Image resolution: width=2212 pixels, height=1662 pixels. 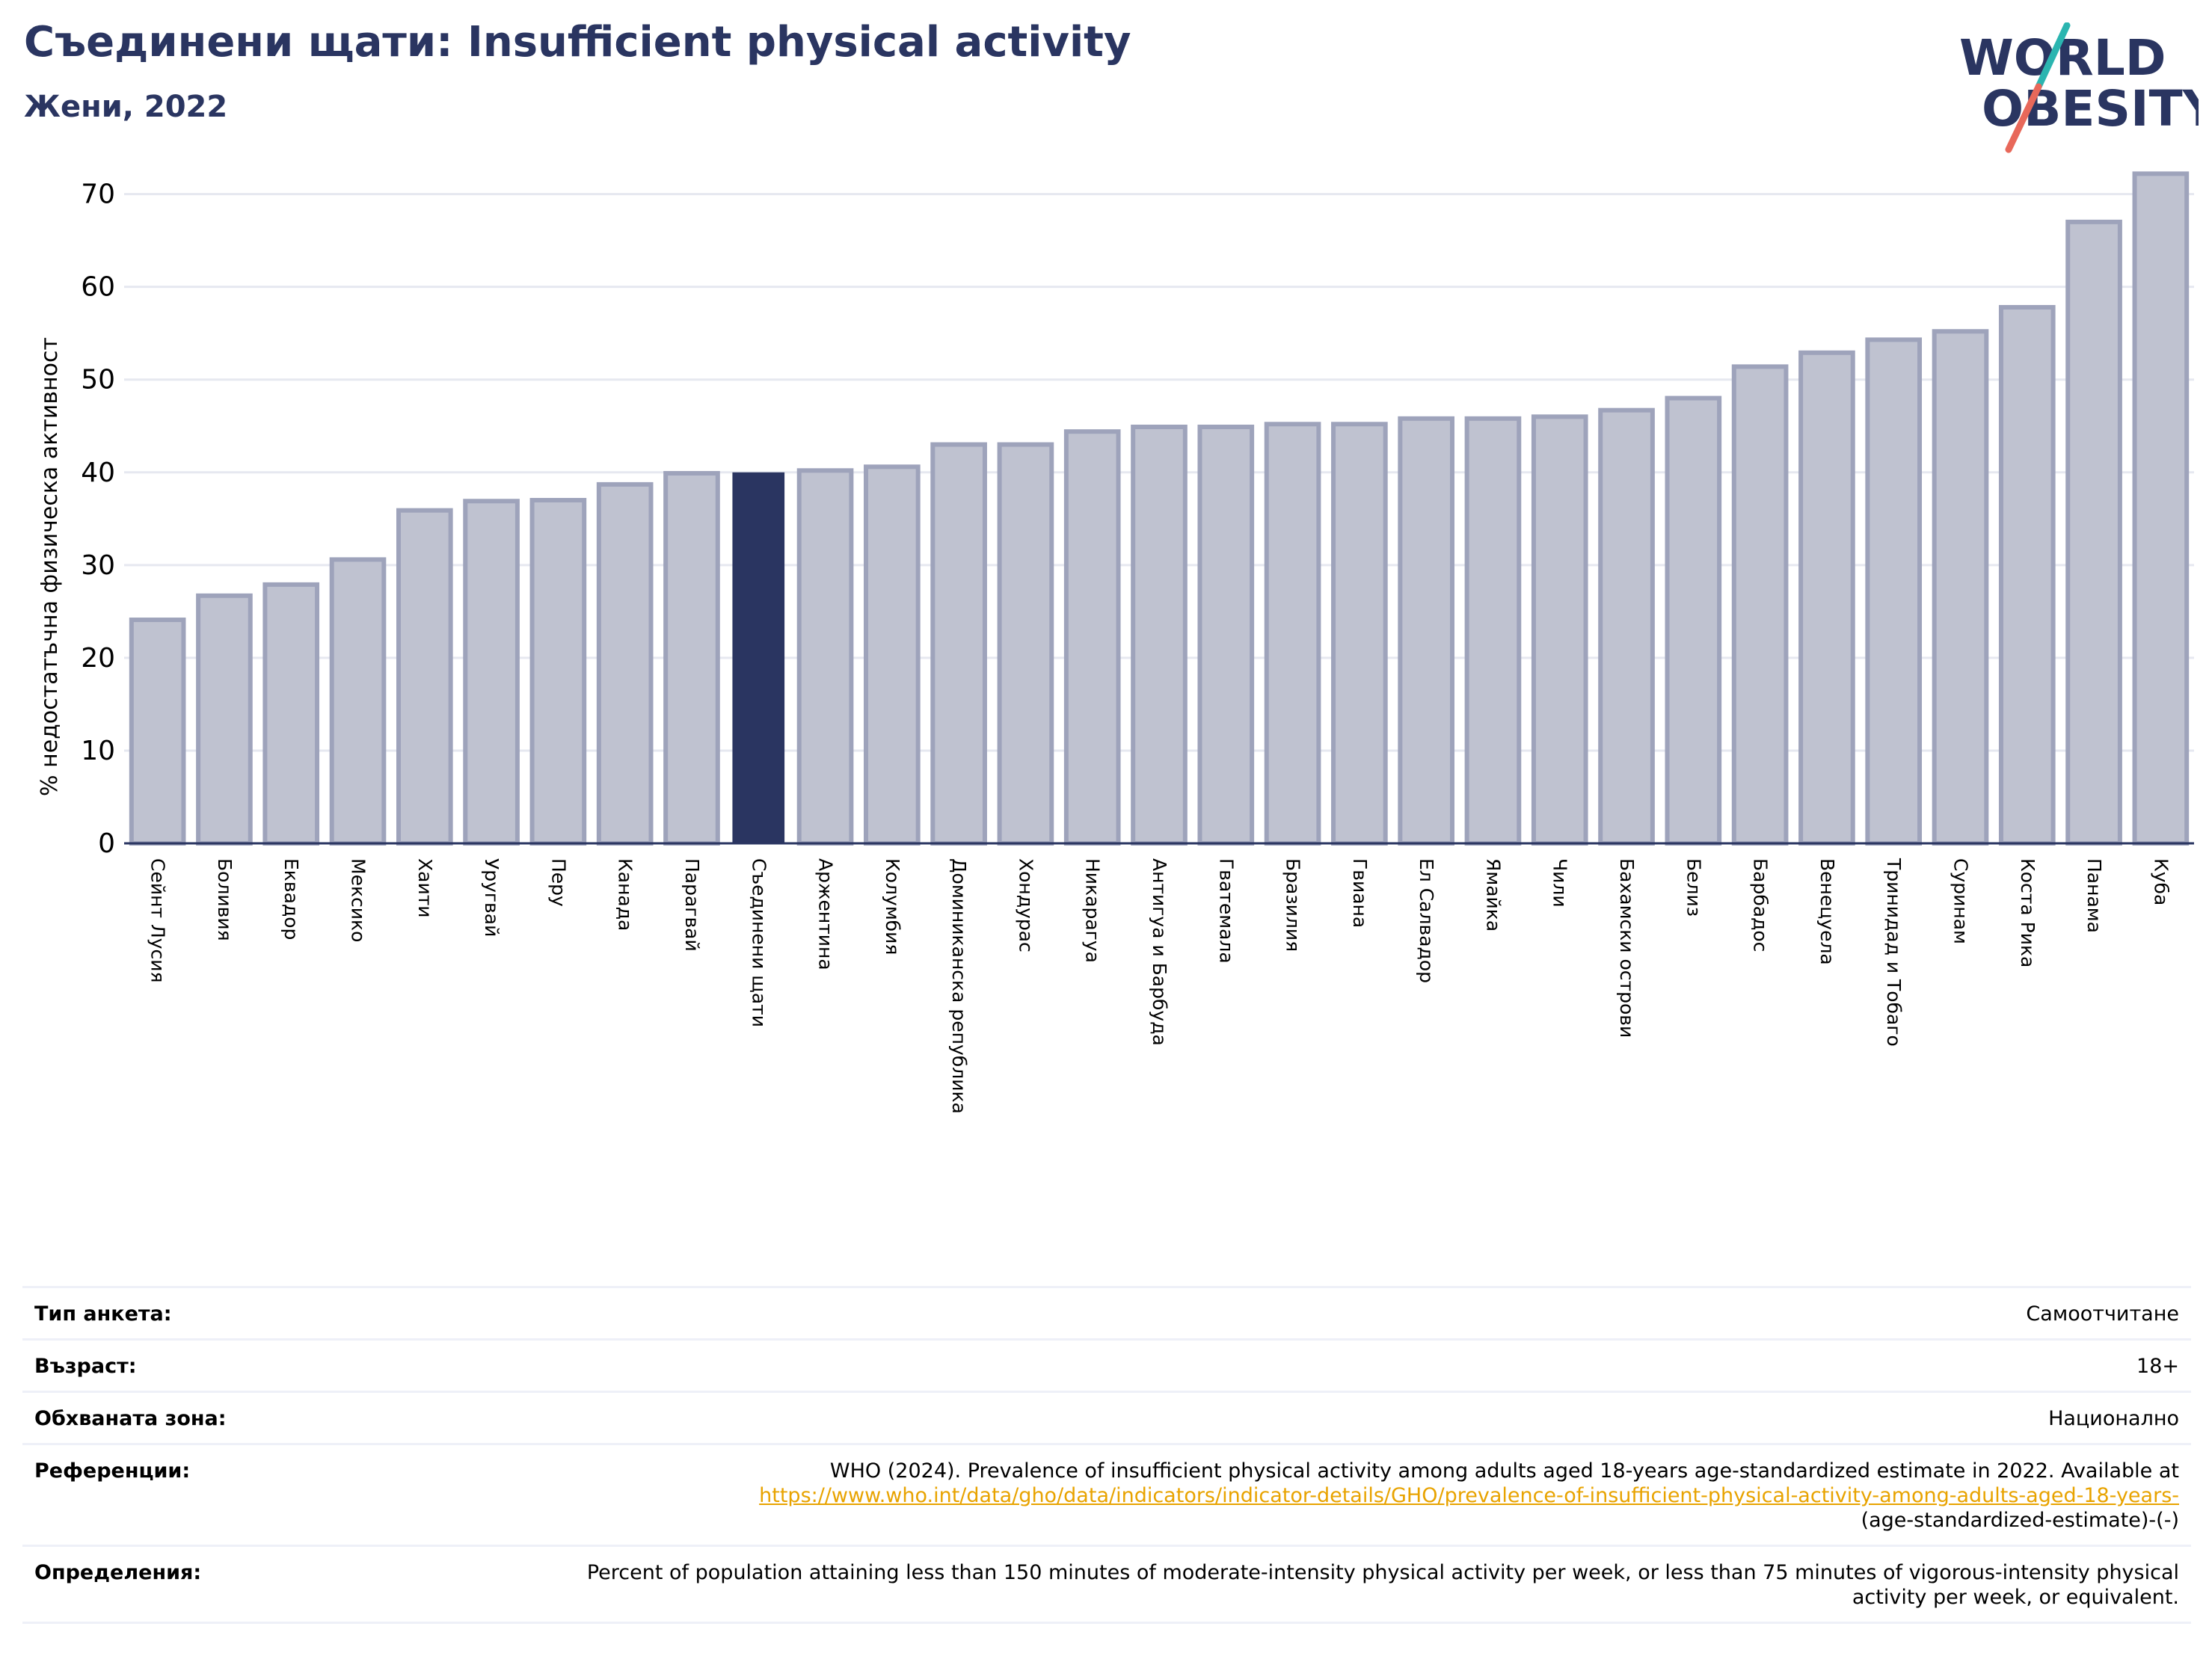 What do you see at coordinates (2102, 1314) in the screenshot?
I see `survey-type-value: Самоотчитане` at bounding box center [2102, 1314].